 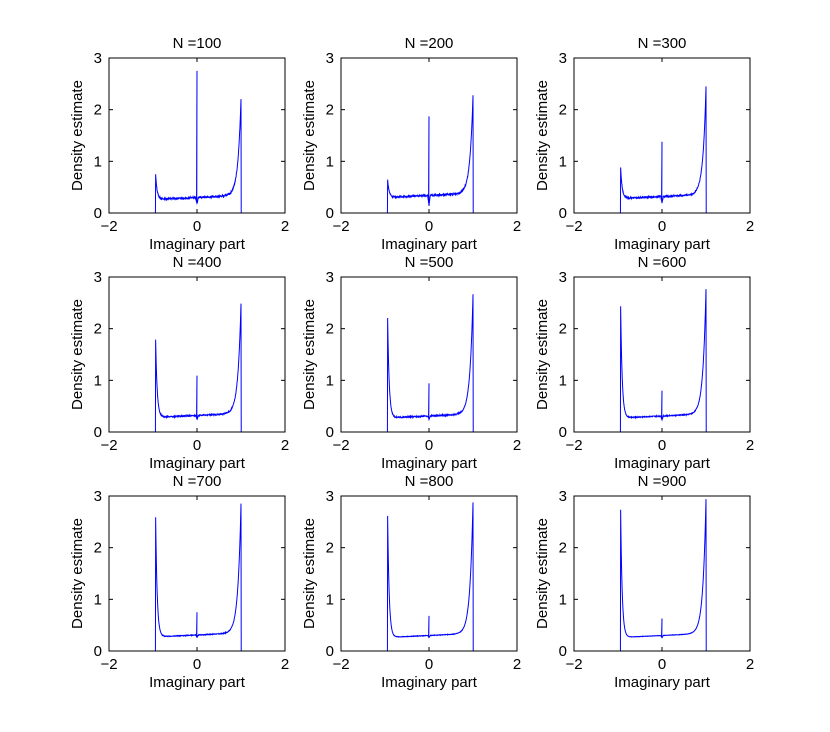 I want to click on subplot-title: N =800, so click(x=429, y=481).